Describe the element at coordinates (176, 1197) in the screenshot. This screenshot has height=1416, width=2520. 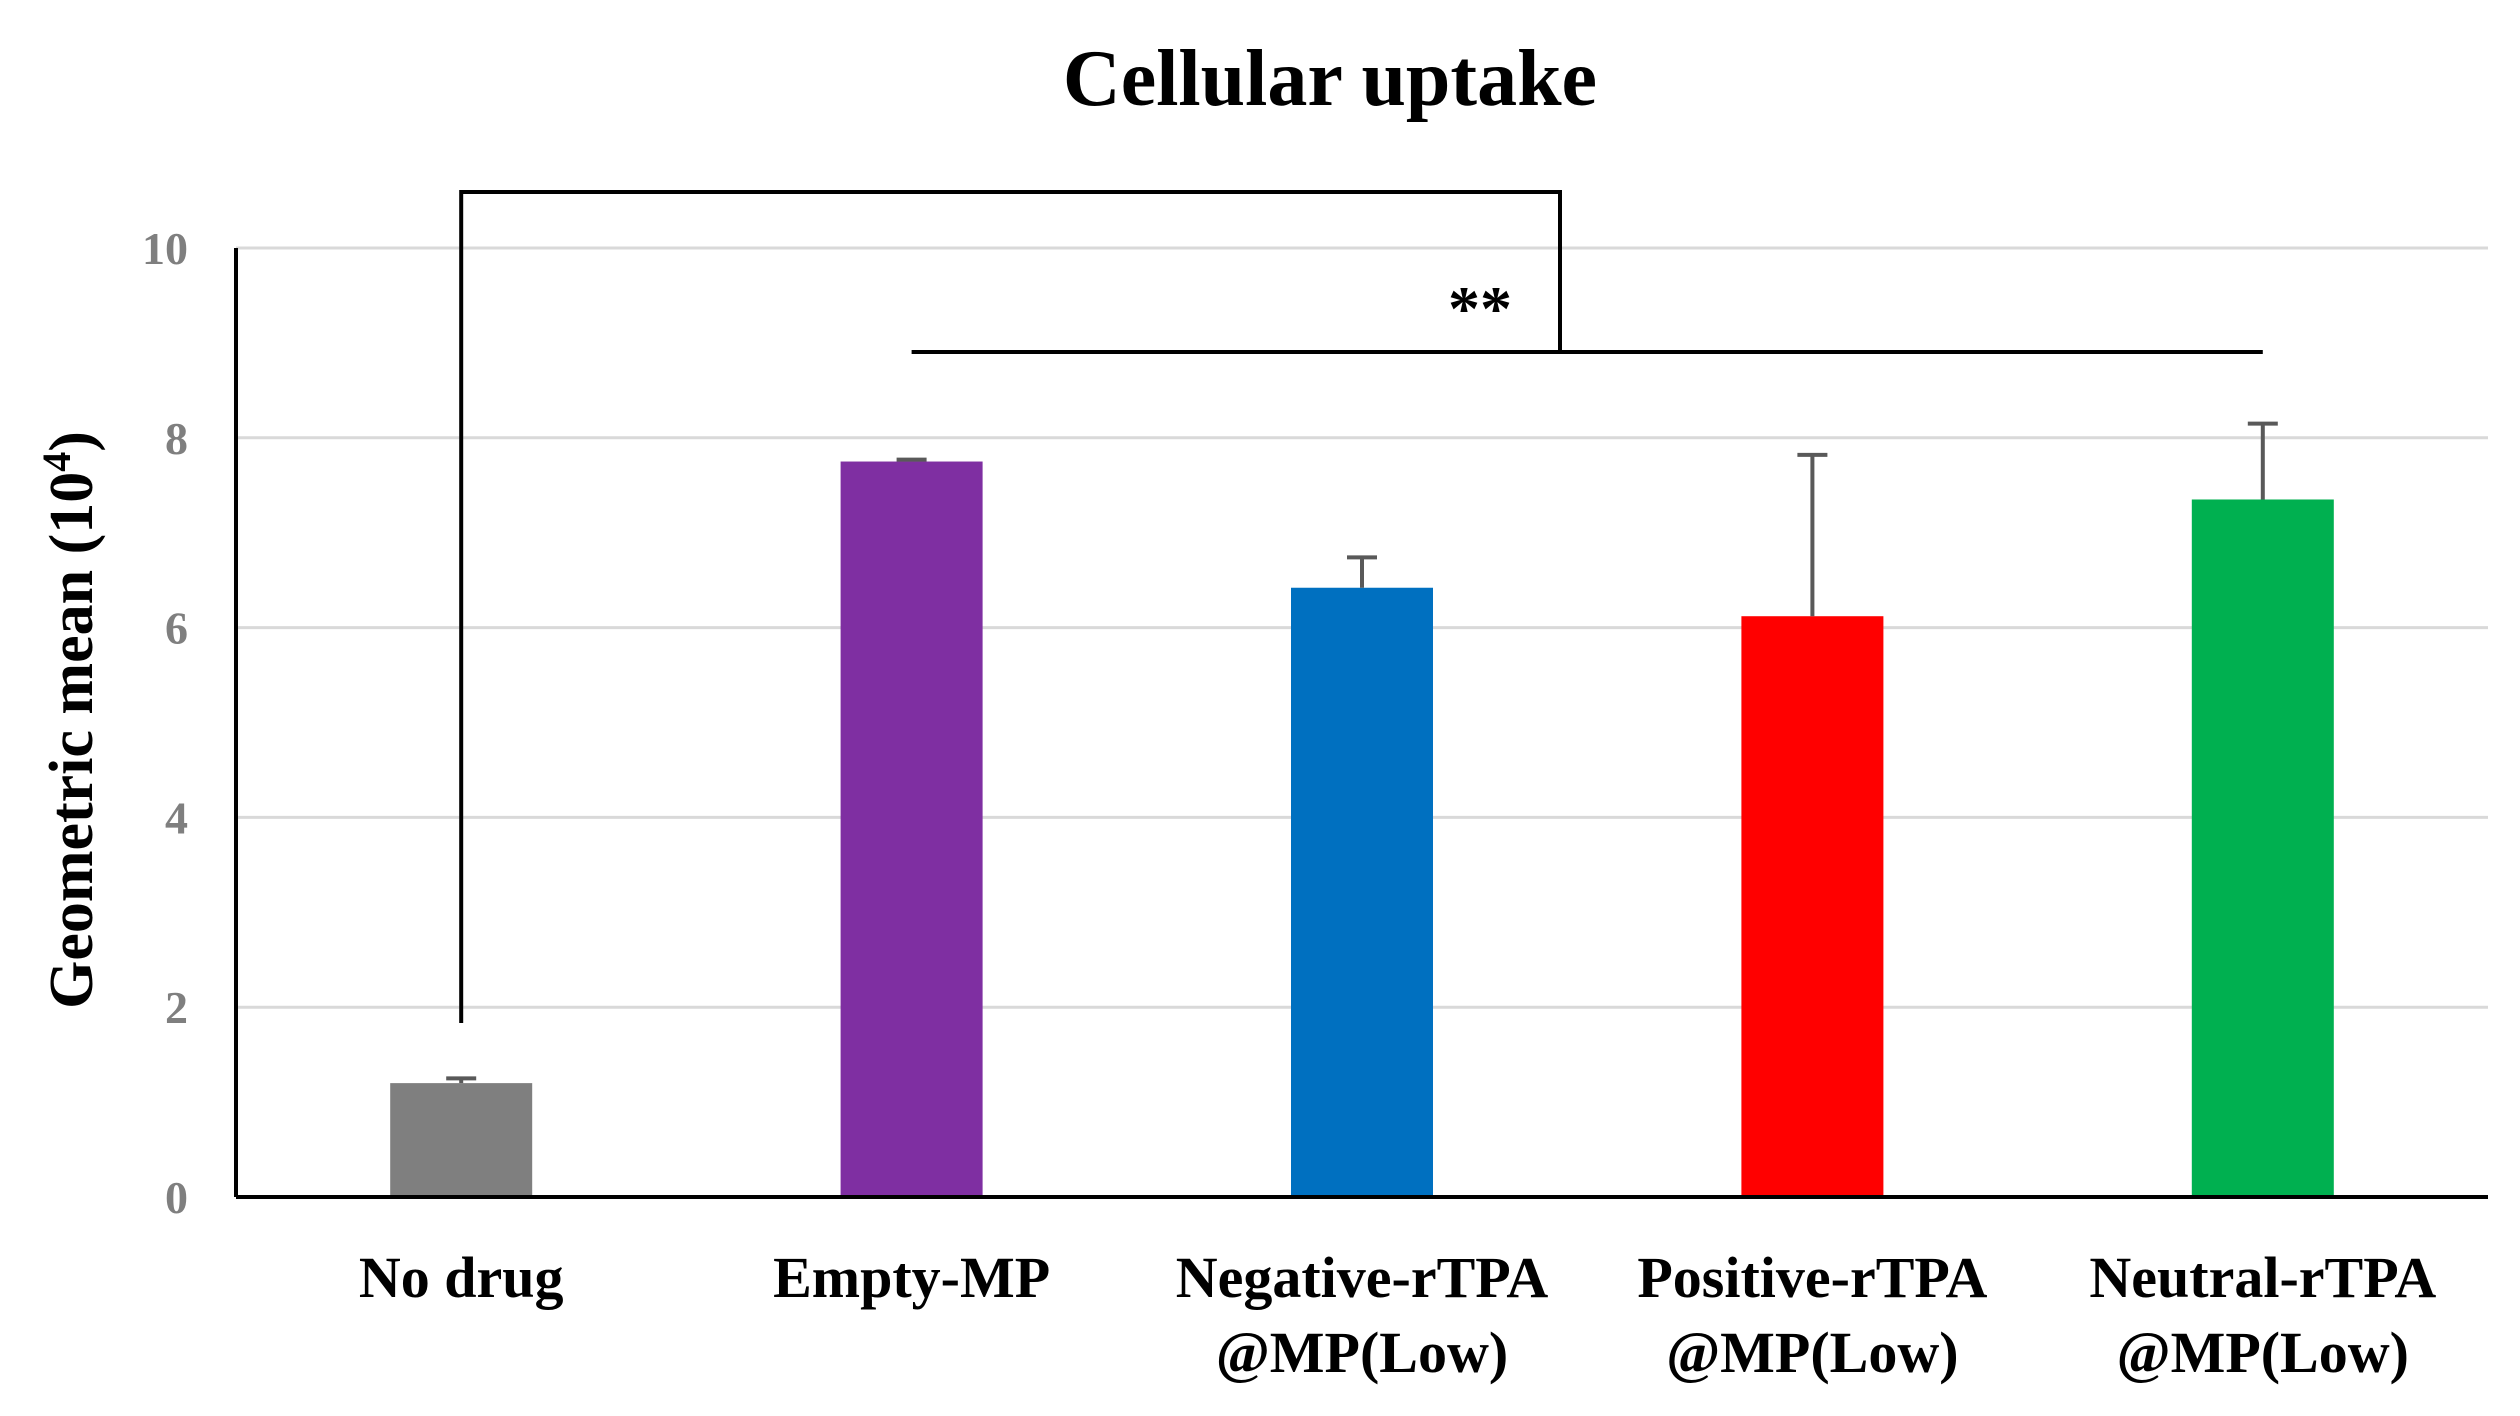
I see `y-tick-label-0: 0` at that location.